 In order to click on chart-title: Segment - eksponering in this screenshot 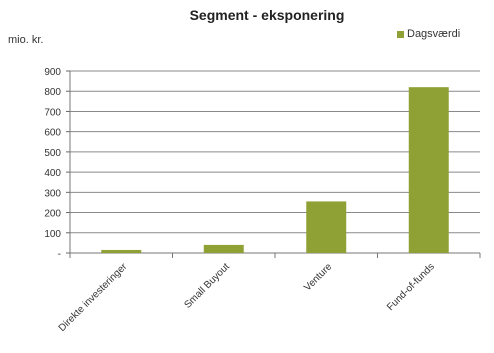, I will do `click(267, 15)`.